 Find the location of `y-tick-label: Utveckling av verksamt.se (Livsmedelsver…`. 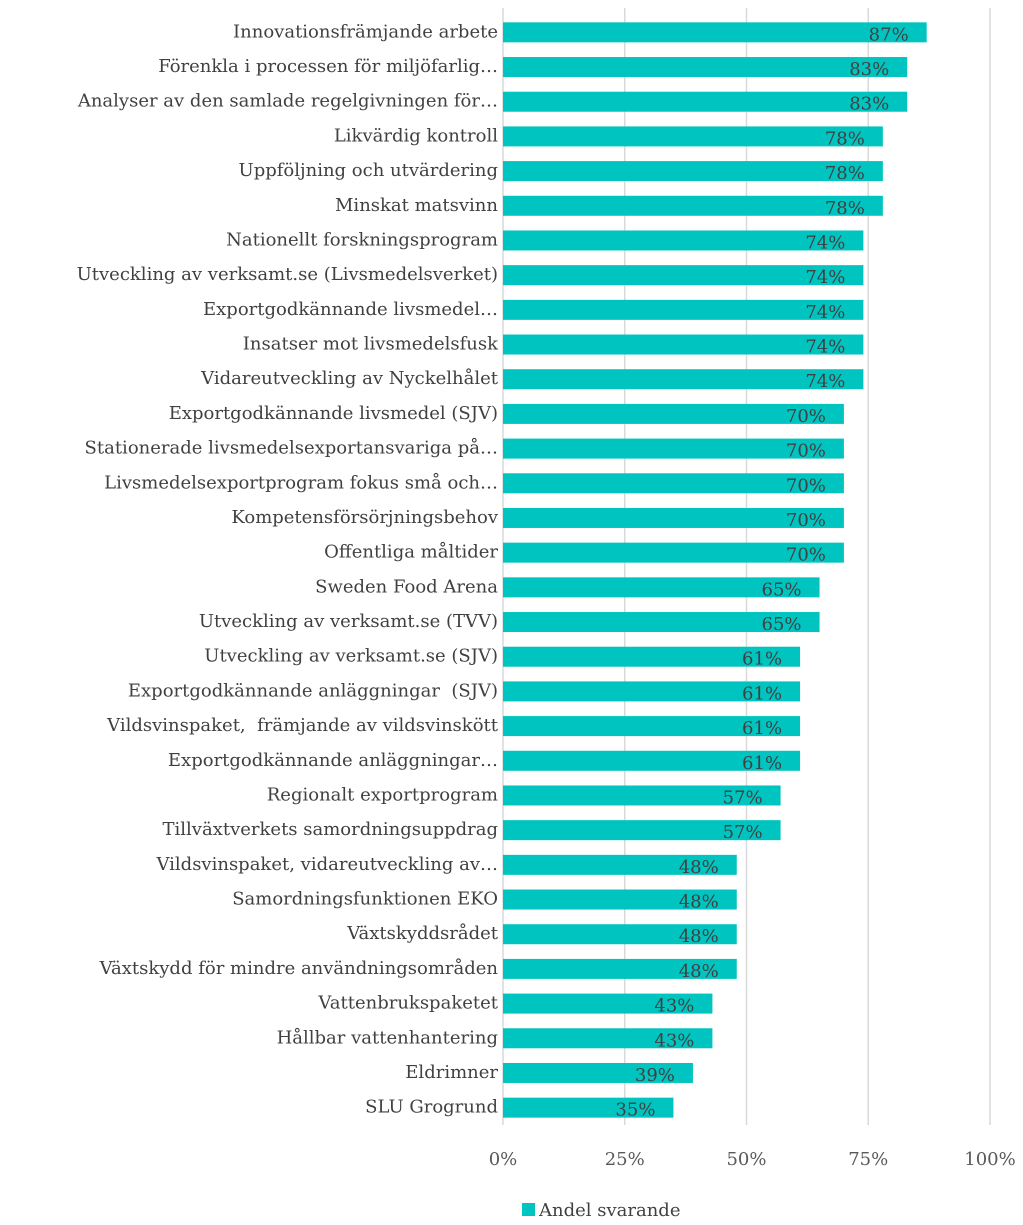

y-tick-label: Utveckling av verksamt.se (Livsmedelsver… is located at coordinates (287, 274).